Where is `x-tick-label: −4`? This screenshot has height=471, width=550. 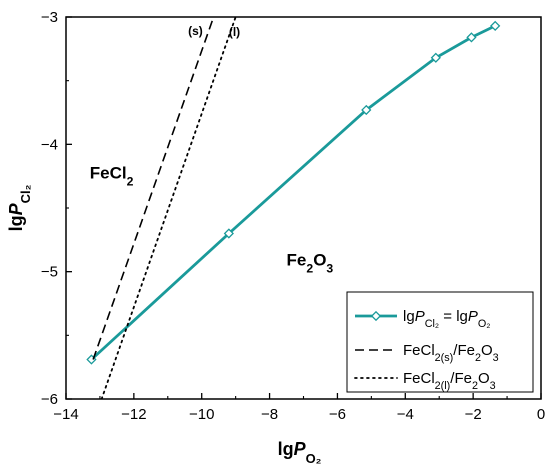 x-tick-label: −4 is located at coordinates (405, 414).